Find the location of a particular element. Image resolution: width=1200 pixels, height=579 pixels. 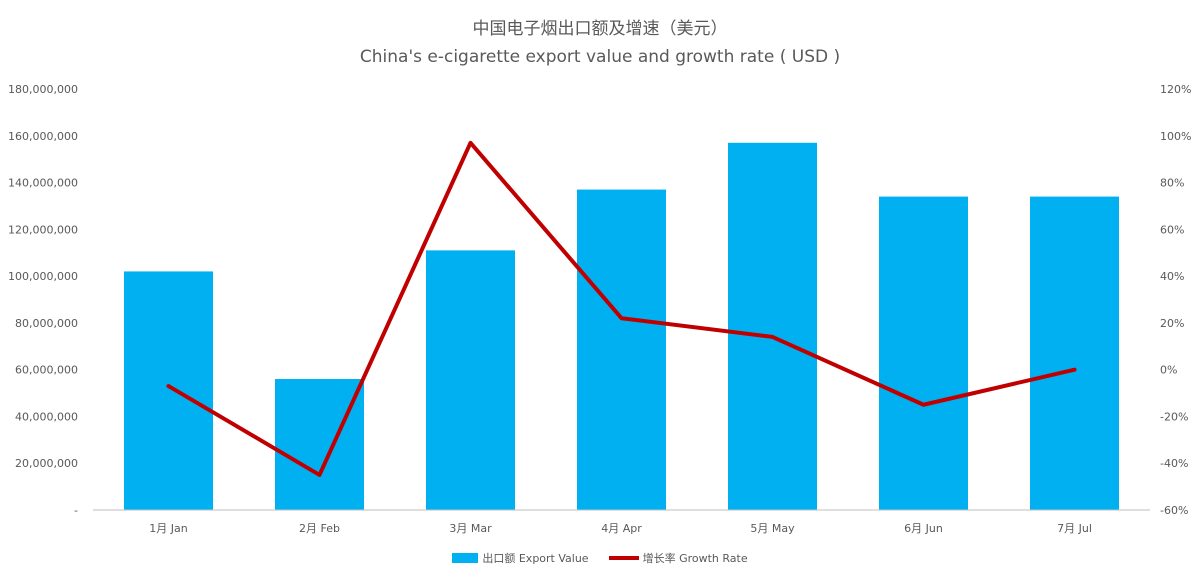

right-tick-label: 60% is located at coordinates (1172, 229).